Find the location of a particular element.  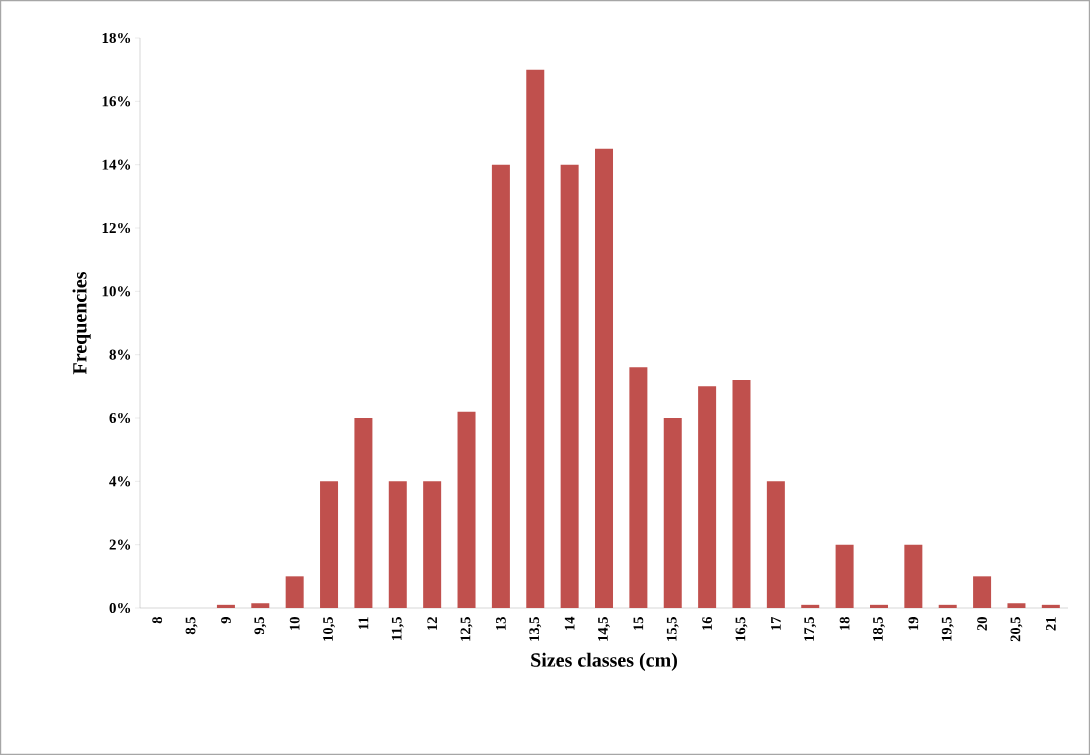

y-tick-label: 16% is located at coordinates (116, 101).